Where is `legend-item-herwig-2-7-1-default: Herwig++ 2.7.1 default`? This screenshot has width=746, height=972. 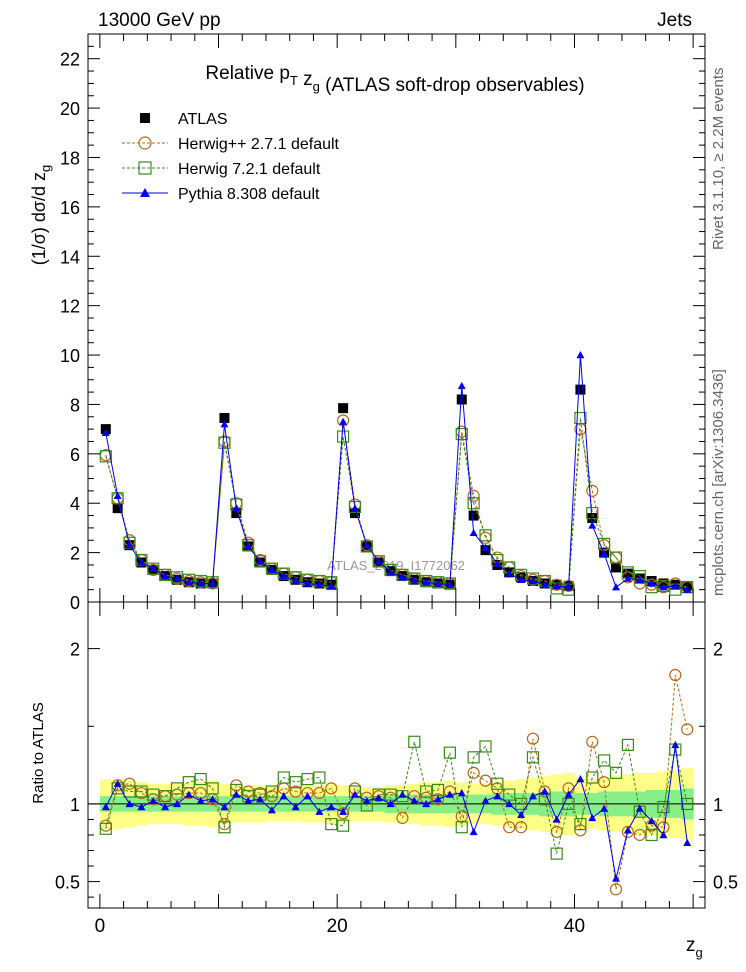 legend-item-herwig-2-7-1-default: Herwig++ 2.7.1 default is located at coordinates (231, 144).